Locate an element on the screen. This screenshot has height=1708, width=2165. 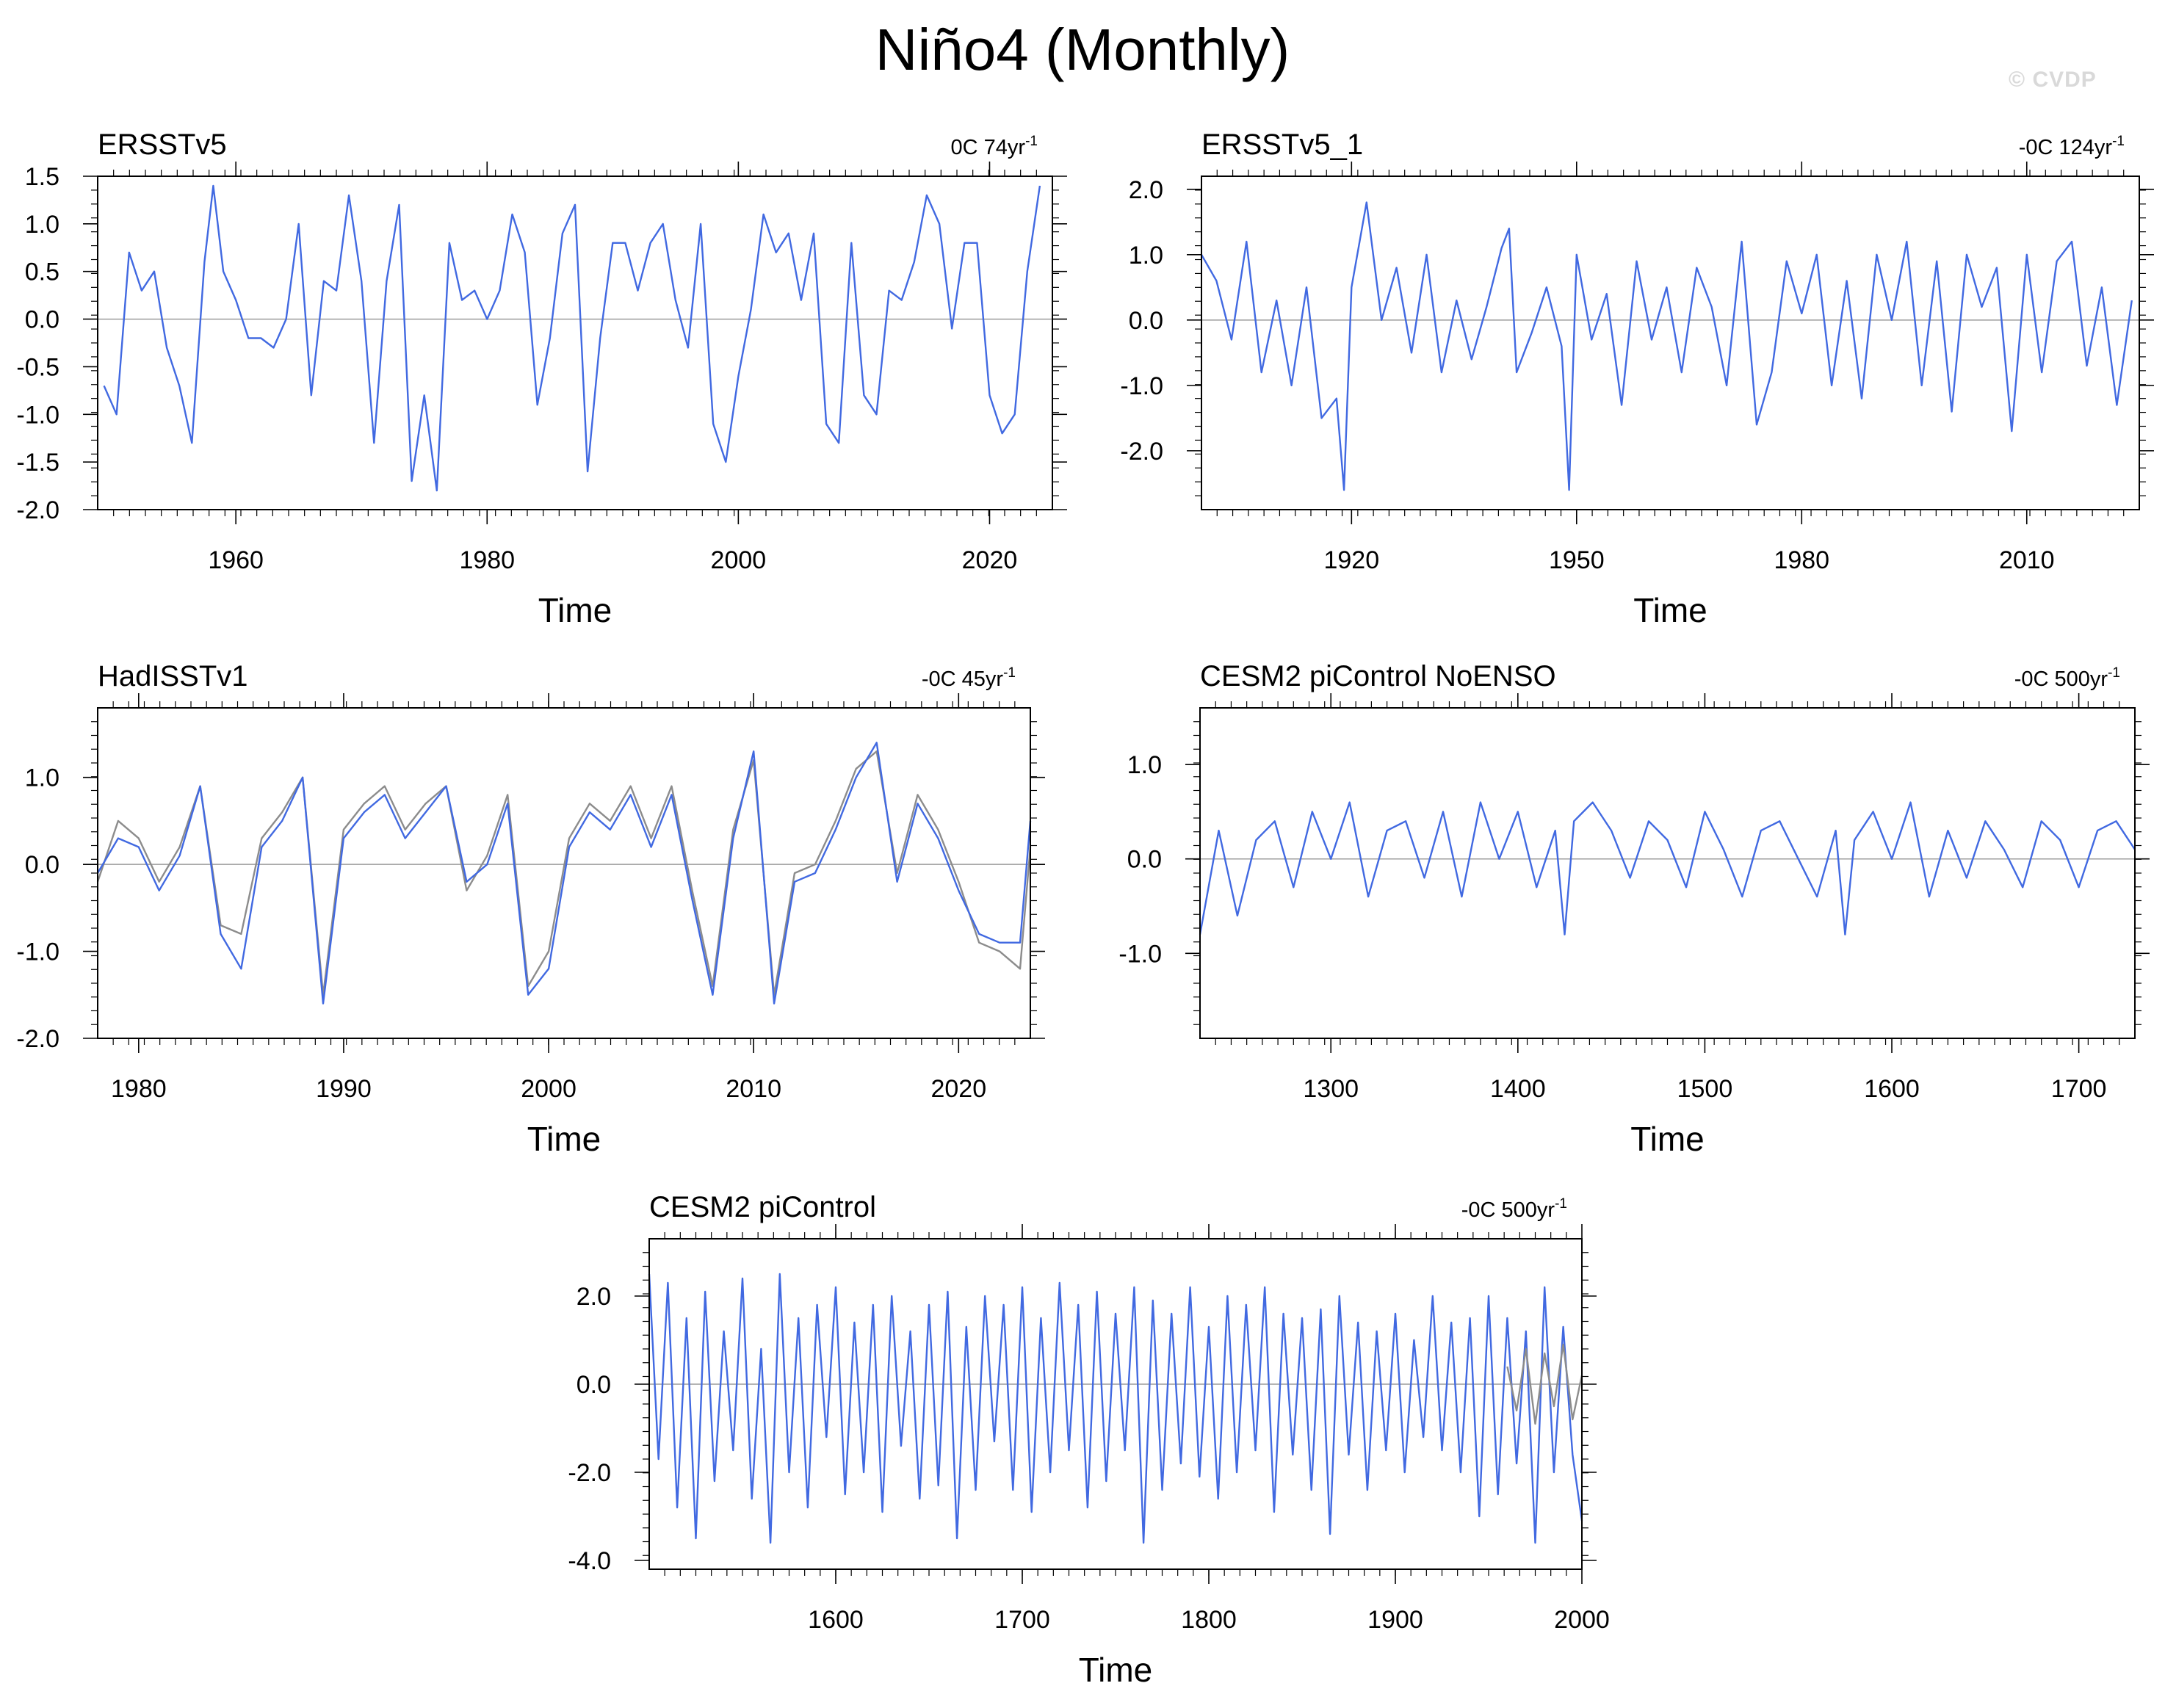
cvdp-watermark: © CVDP is located at coordinates (2053, 80).